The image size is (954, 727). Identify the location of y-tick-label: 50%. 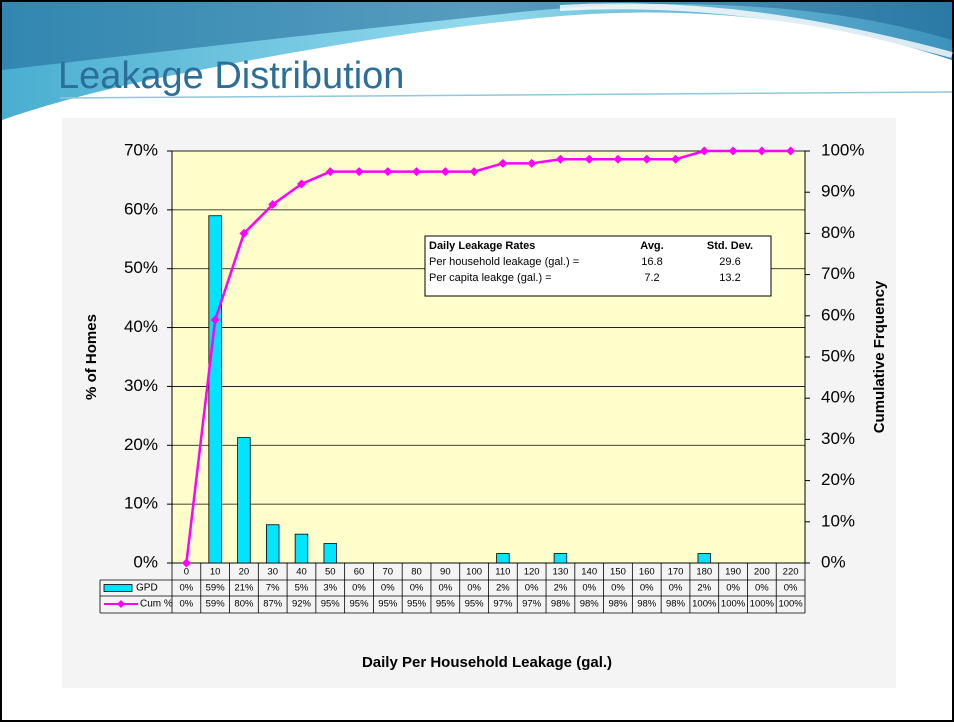
(141, 267).